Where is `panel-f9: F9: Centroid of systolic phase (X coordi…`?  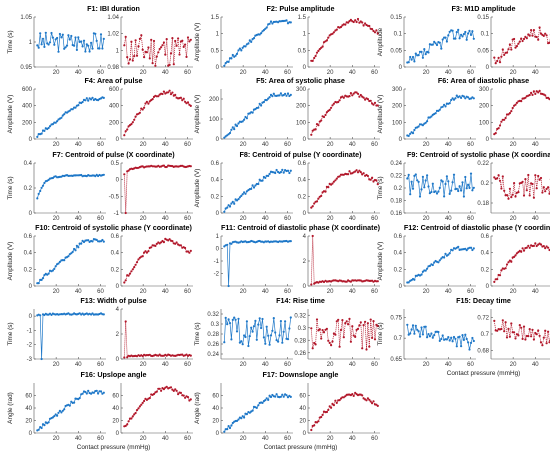
panel-f9: F9: Centroid of systolic phase (X coordi… is located at coordinates (463, 186).